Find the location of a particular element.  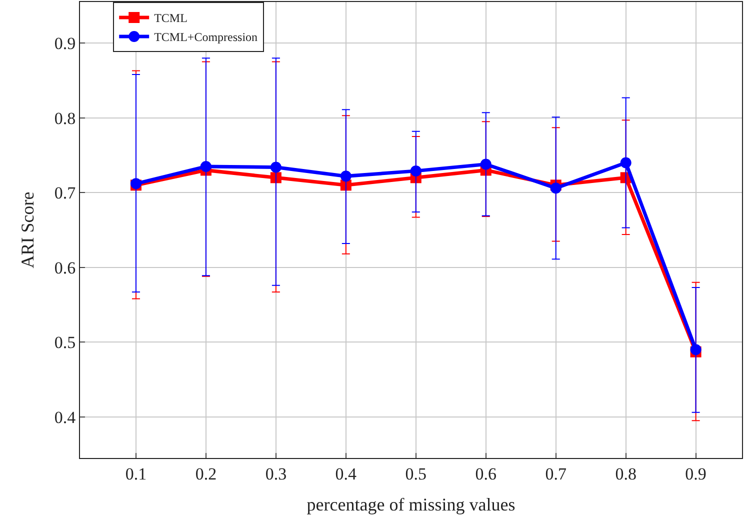

y-tick-label: 0.4 is located at coordinates (65, 417).